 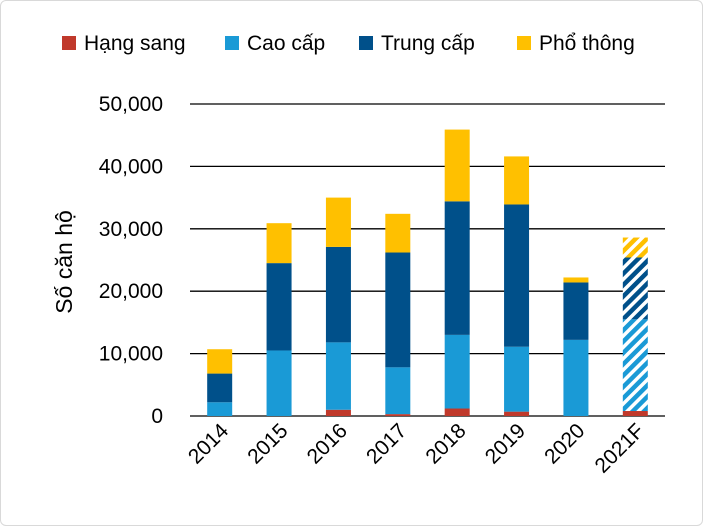 I want to click on y-tick-label: 10,000, so click(x=131, y=354).